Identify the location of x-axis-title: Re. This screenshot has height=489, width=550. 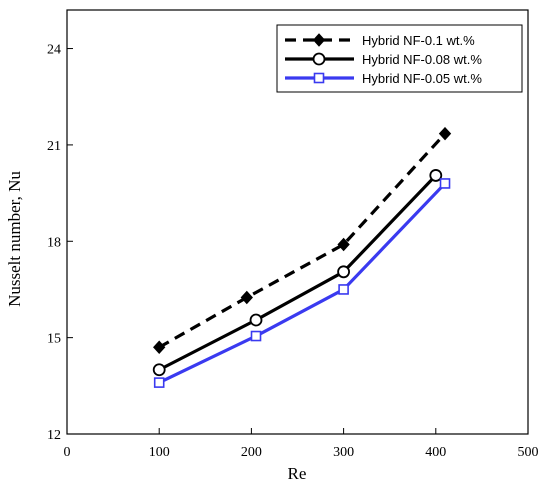
(297, 473).